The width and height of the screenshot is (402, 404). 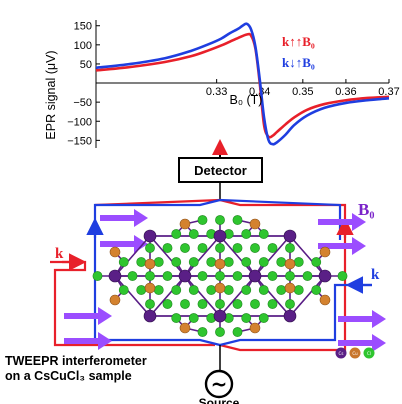 What do you see at coordinates (51, 94) in the screenshot?
I see `y-axis-title: EPR signal (μV)` at bounding box center [51, 94].